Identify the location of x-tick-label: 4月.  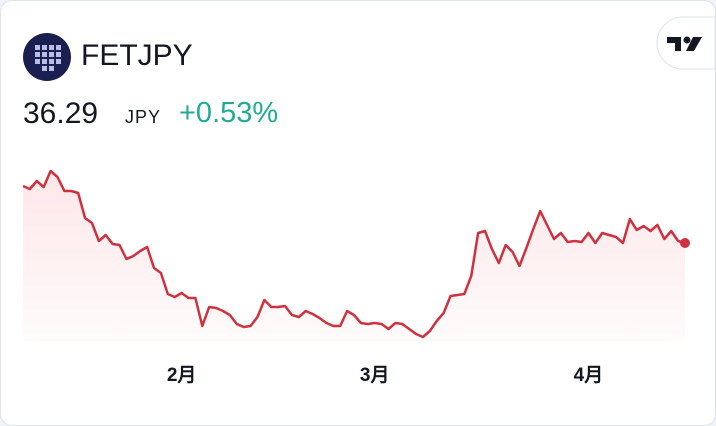
(589, 375).